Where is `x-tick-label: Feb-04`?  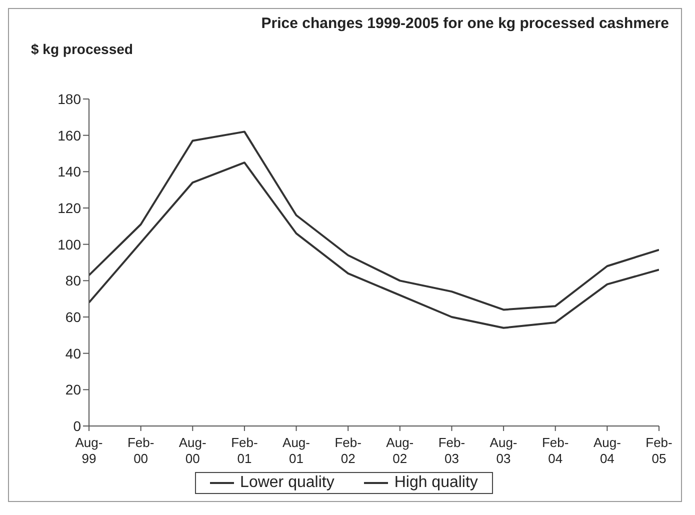
x-tick-label: Feb-04 is located at coordinates (555, 450).